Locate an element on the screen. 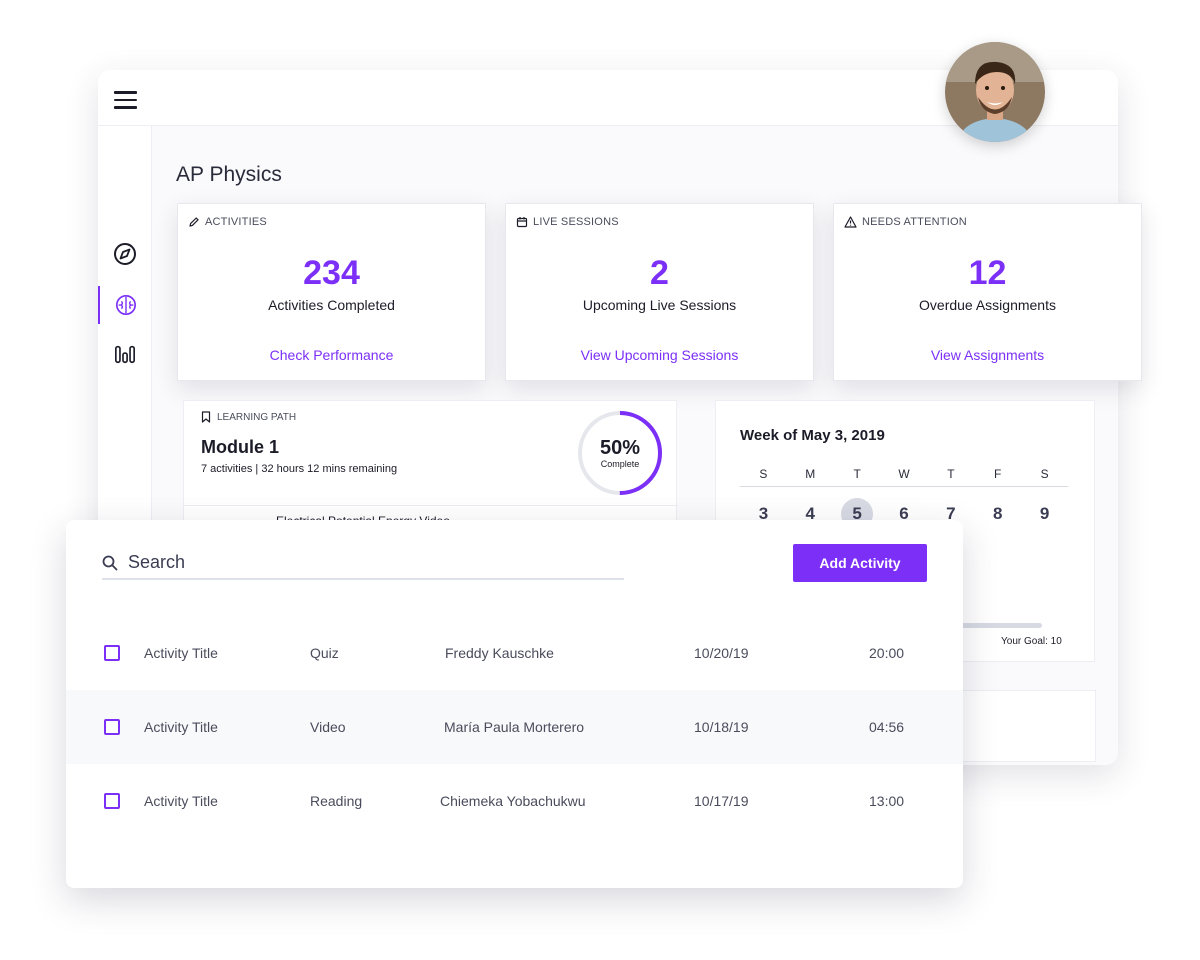 Image resolution: width=1200 pixels, height=960 pixels. module-title: Module 1 is located at coordinates (240, 447).